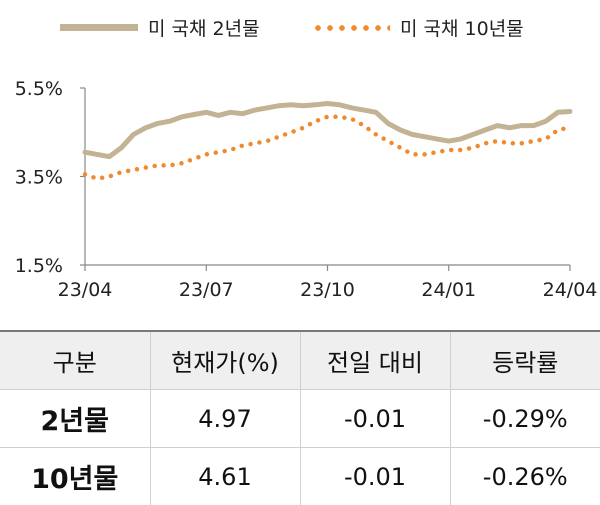  Describe the element at coordinates (375, 360) in the screenshot. I see `col-header-change: 전일 대비` at that location.